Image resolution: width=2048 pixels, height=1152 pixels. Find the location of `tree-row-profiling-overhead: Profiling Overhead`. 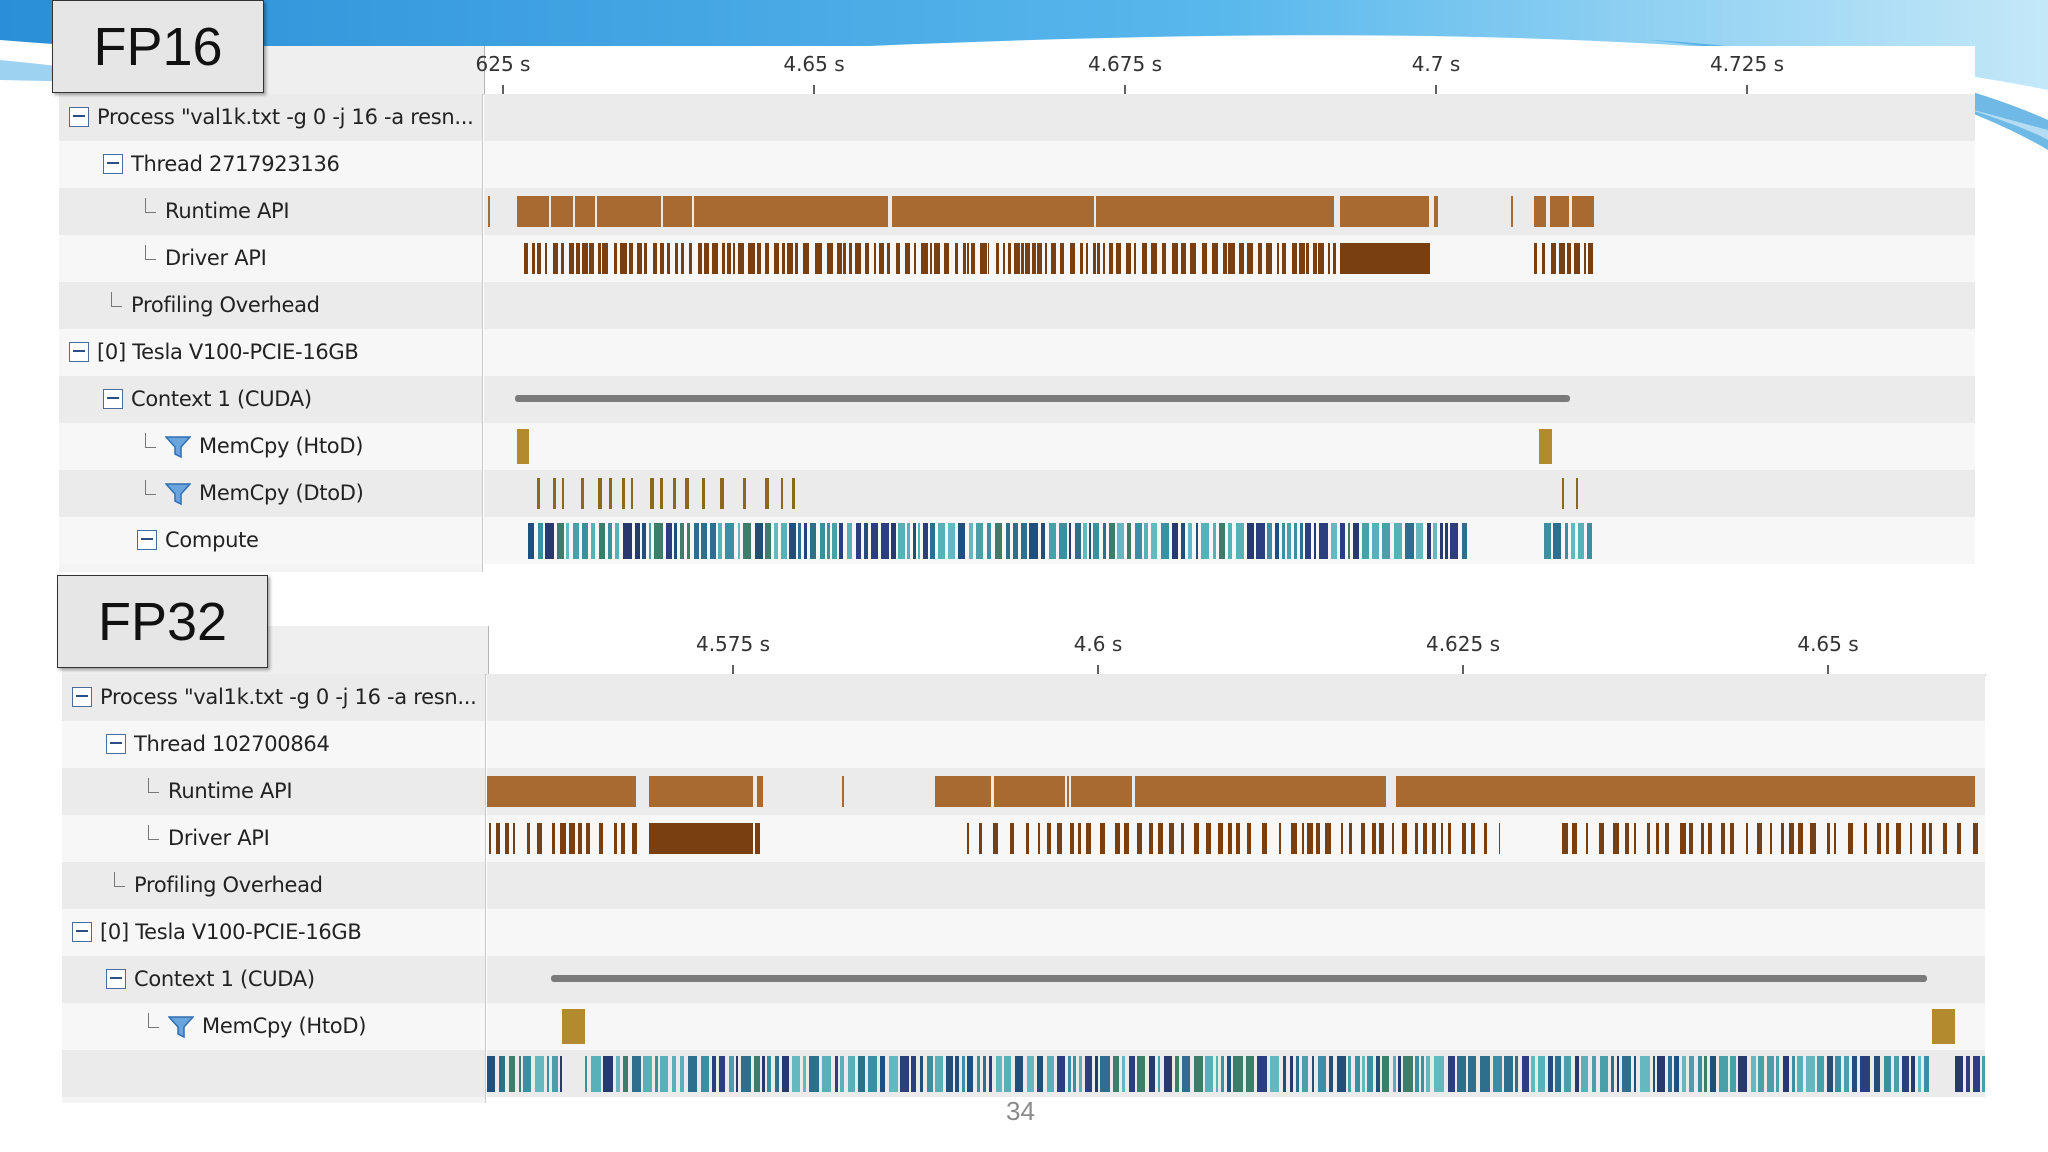

tree-row-profiling-overhead: Profiling Overhead is located at coordinates (273, 885).